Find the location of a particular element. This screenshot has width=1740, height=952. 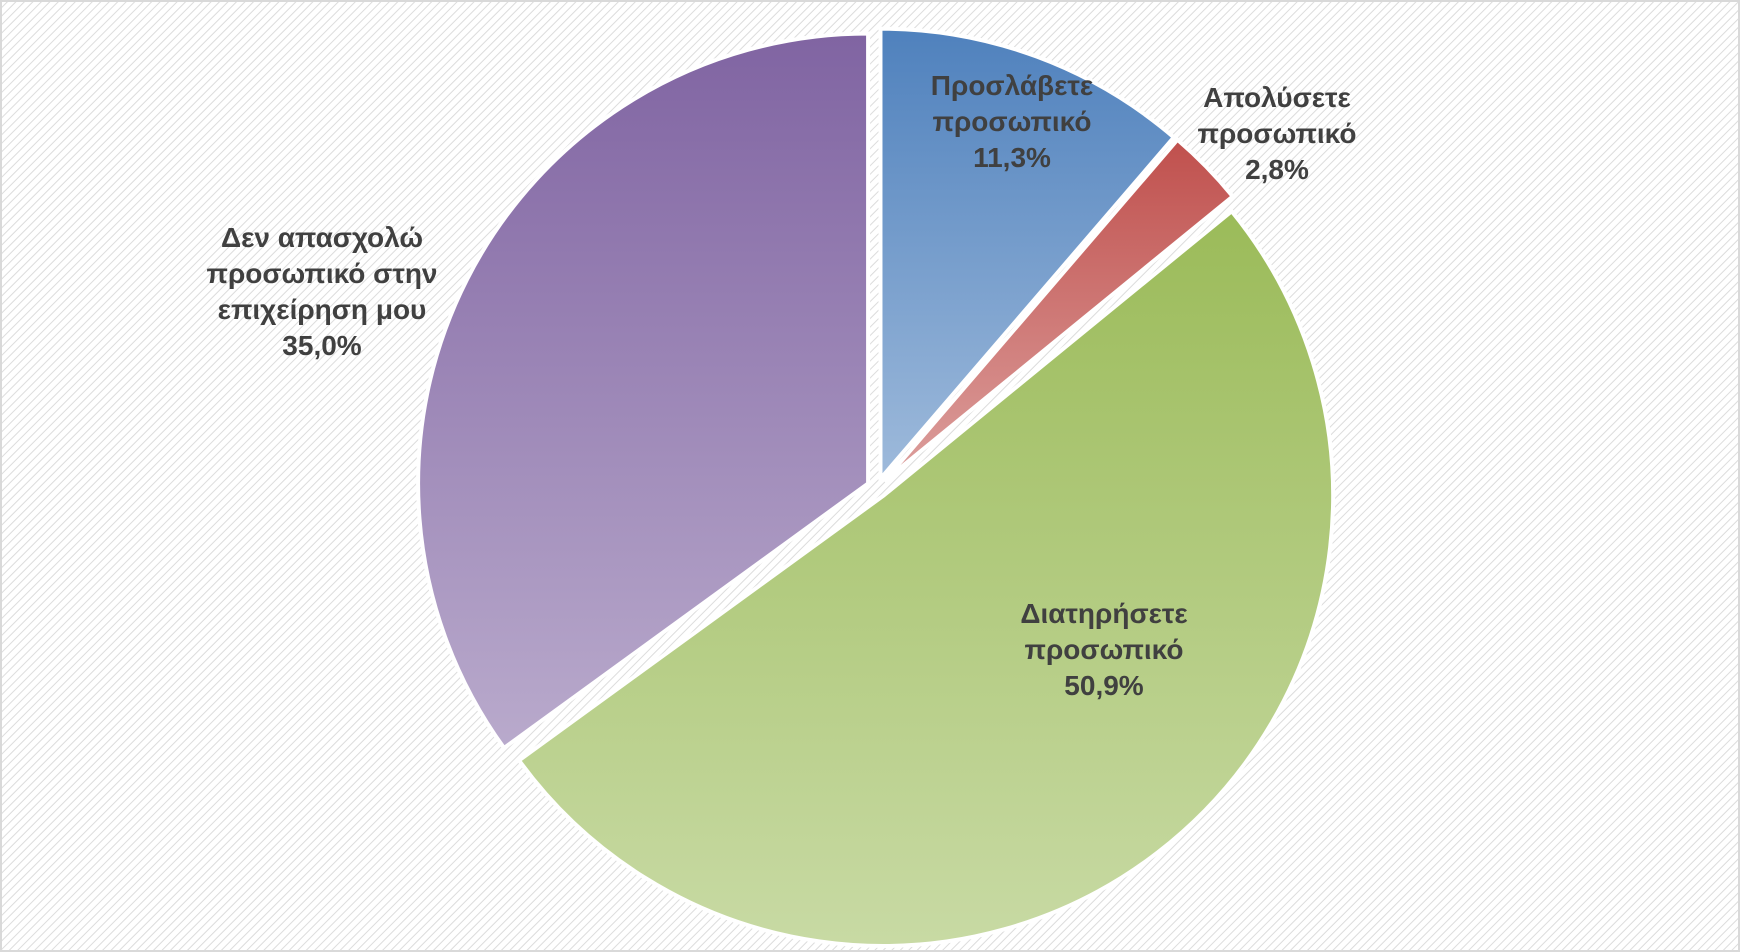

value-label: 50,9% is located at coordinates (1104, 685).